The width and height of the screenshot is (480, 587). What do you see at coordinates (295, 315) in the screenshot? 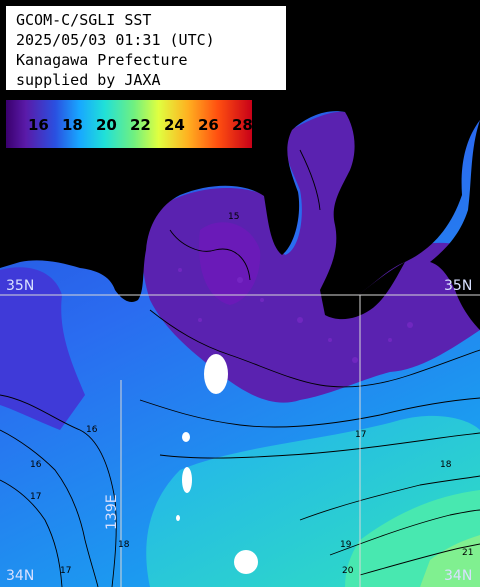
I see `speckle-texture` at bounding box center [295, 315].